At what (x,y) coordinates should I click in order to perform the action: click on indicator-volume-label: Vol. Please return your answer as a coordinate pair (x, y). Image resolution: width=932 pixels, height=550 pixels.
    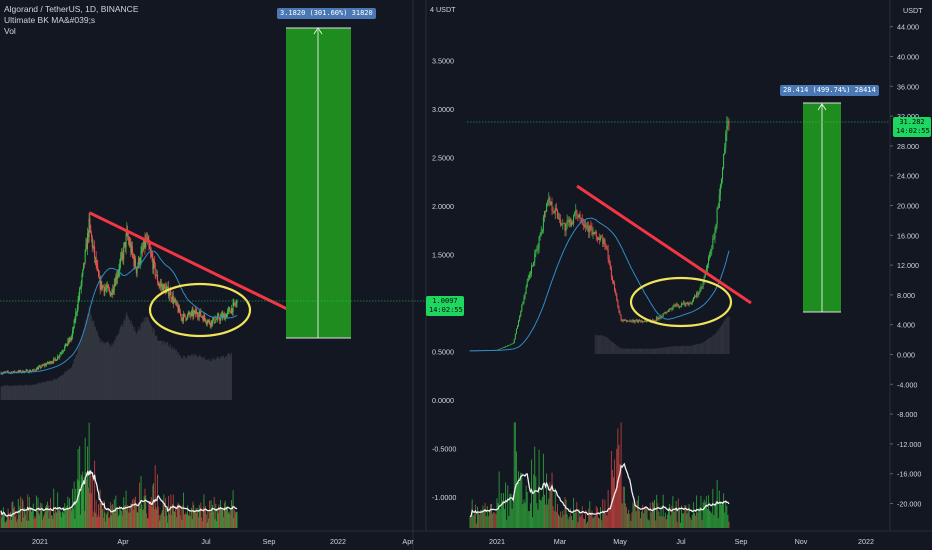
    Looking at the image, I should click on (10, 31).